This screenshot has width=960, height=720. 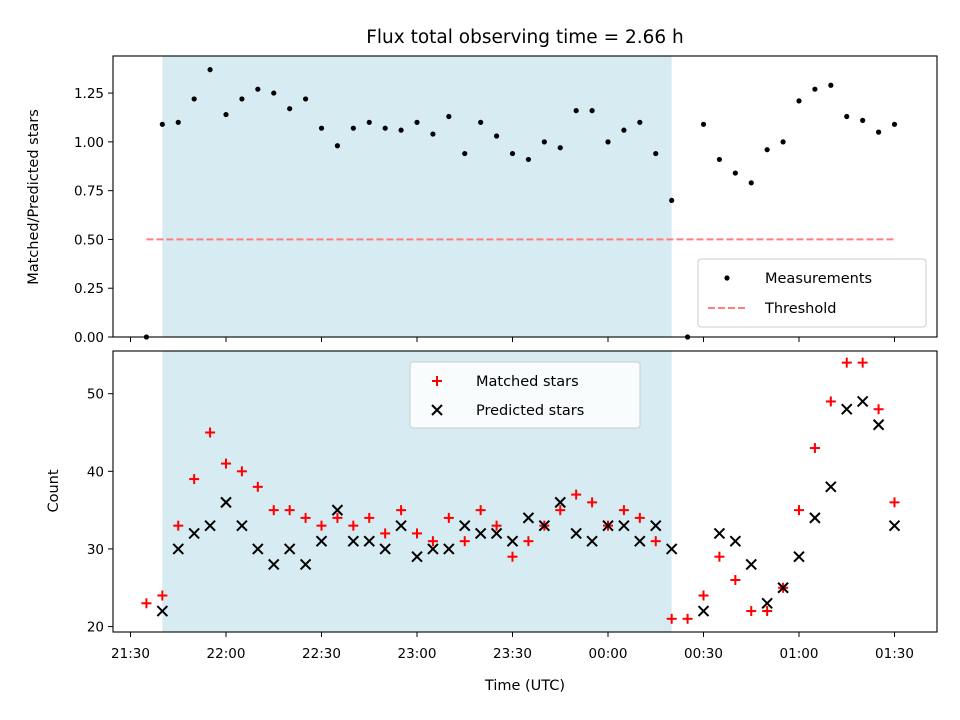 What do you see at coordinates (89, 240) in the screenshot?
I see `y-tick-label: 0.50` at bounding box center [89, 240].